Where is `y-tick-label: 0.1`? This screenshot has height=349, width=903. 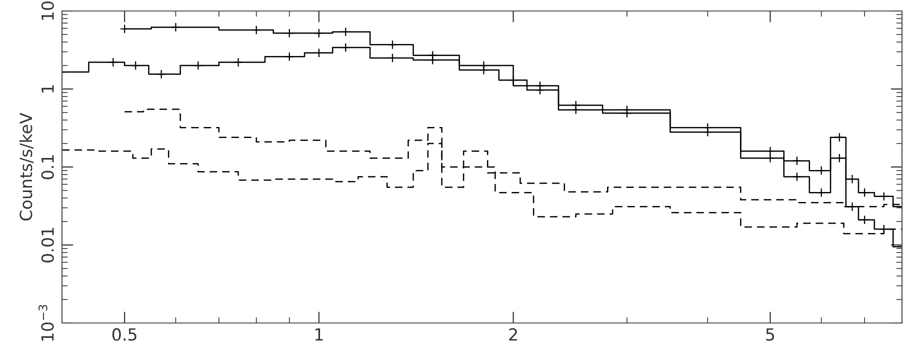 y-tick-label: 0.1 is located at coordinates (47, 167).